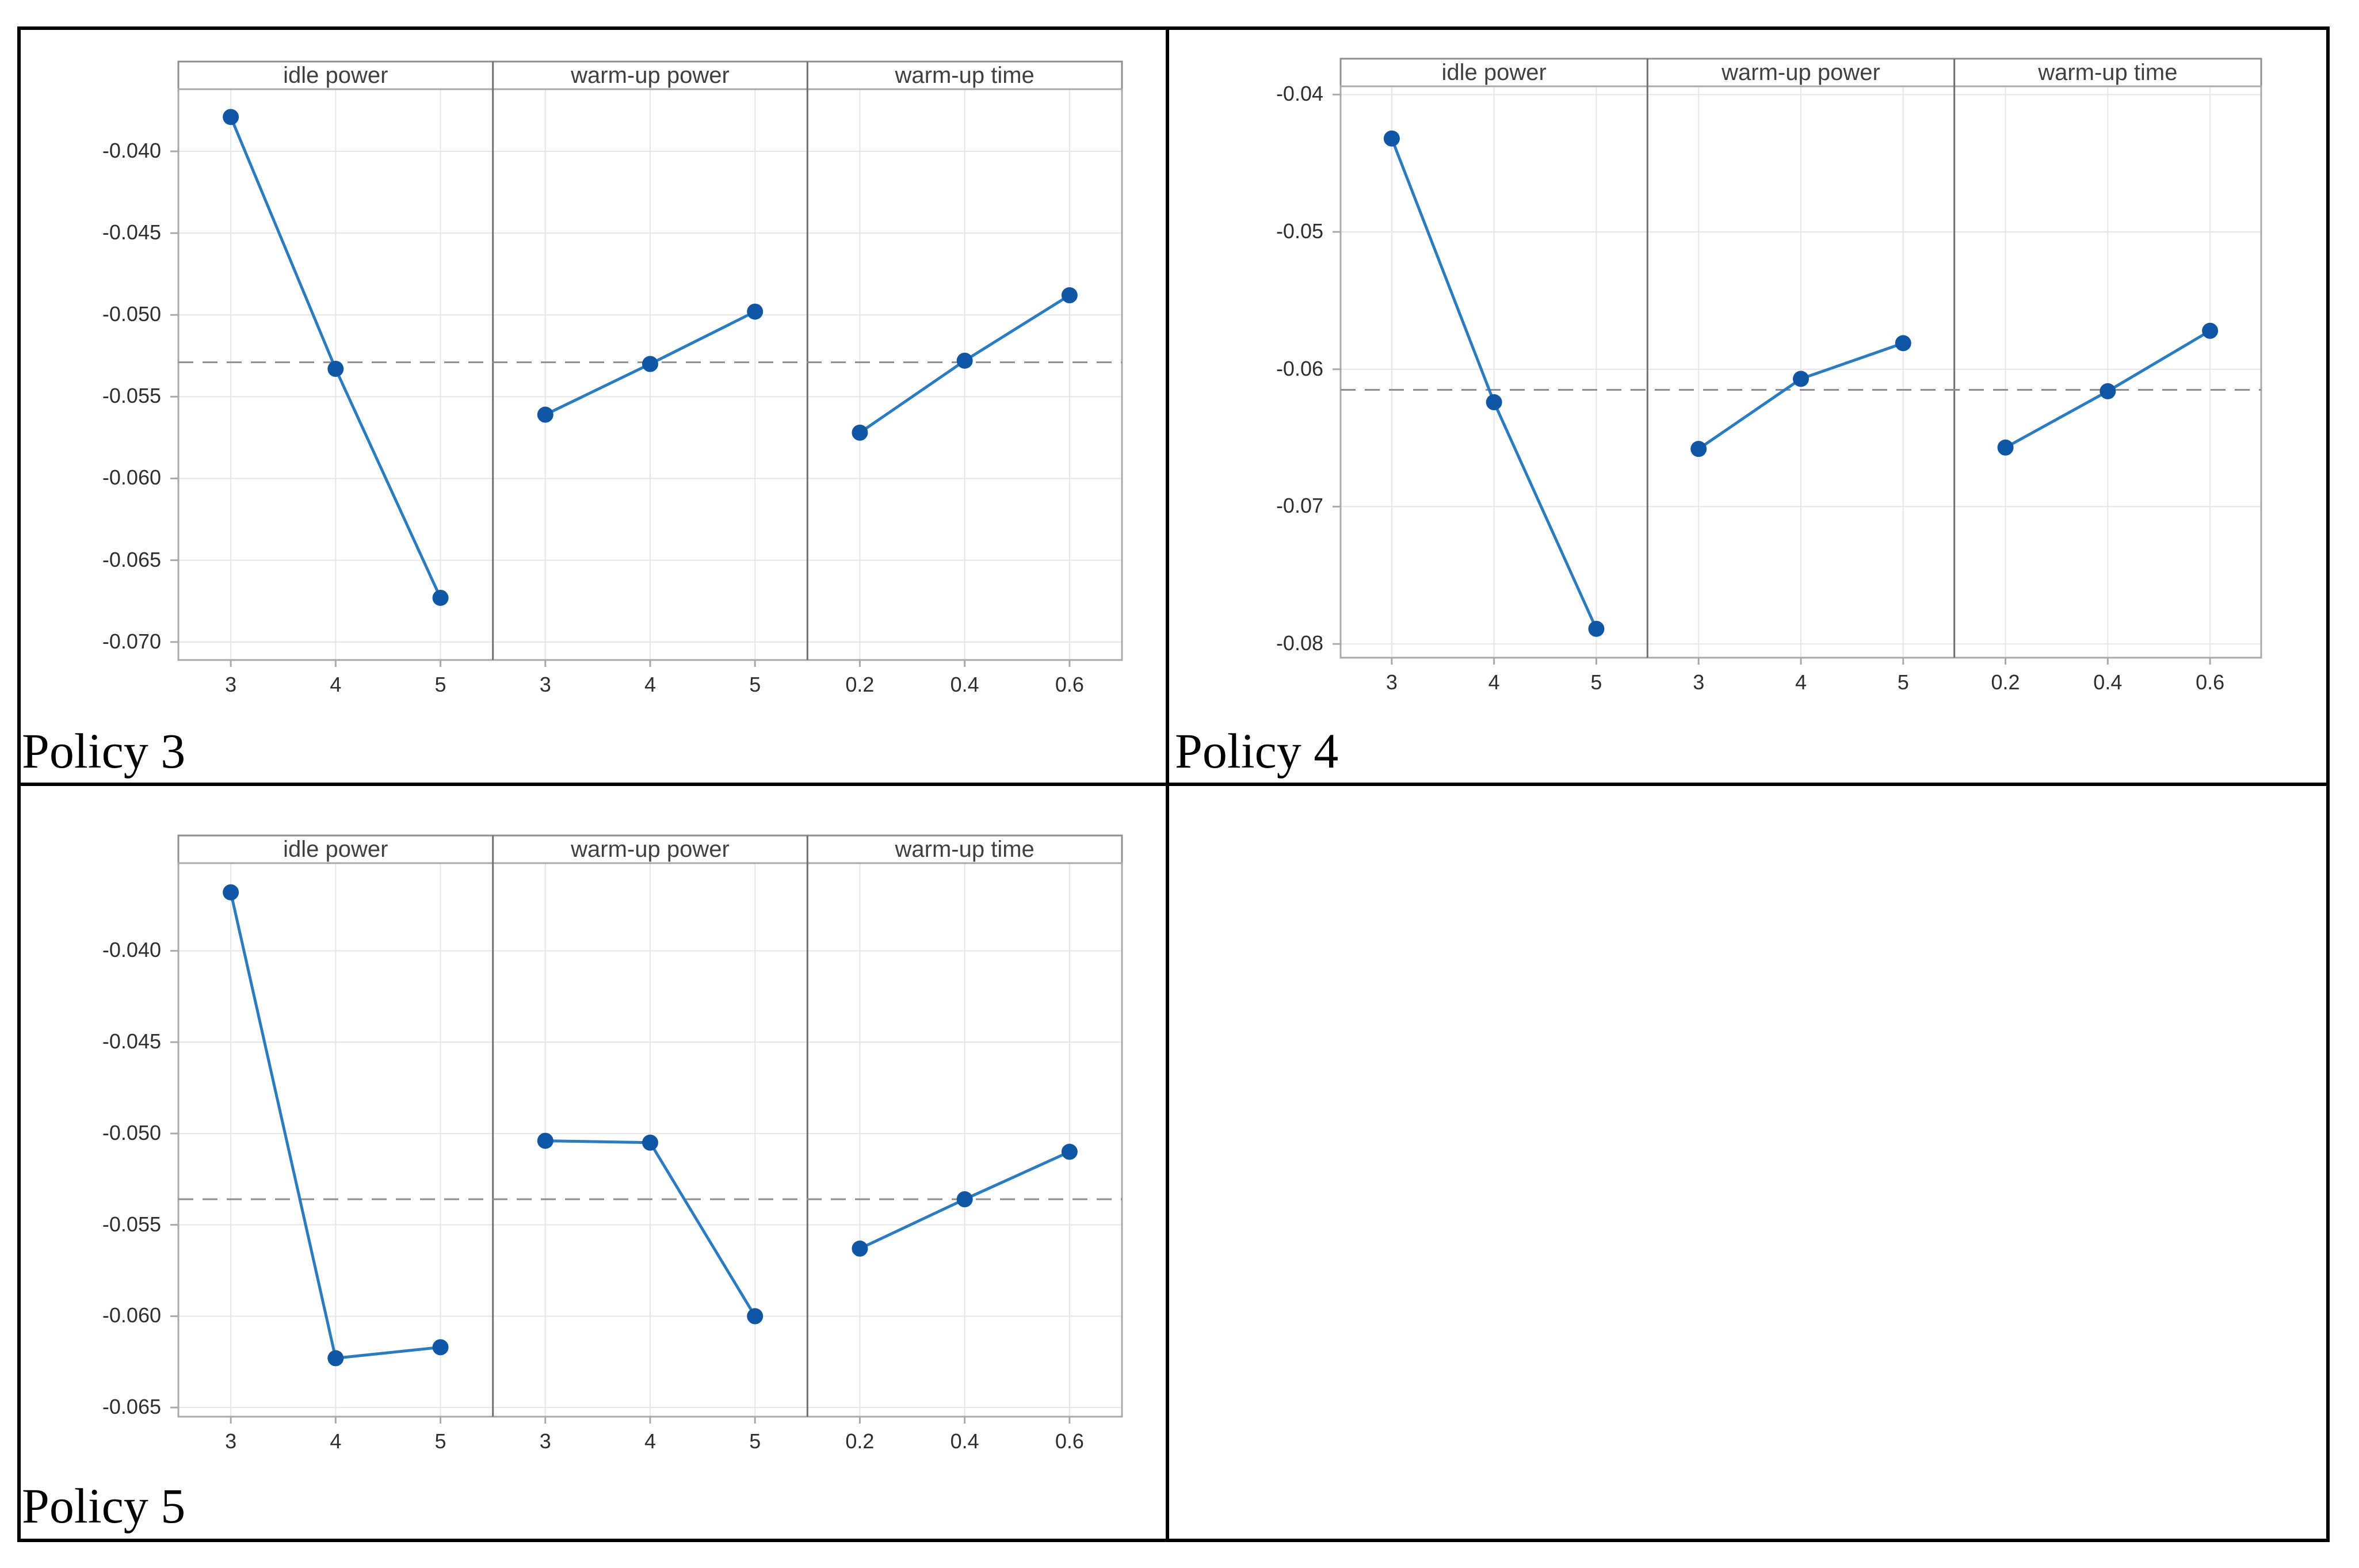 The height and width of the screenshot is (1568, 2359). Describe the element at coordinates (1299, 231) in the screenshot. I see `y-tick-label: -0.05` at that location.